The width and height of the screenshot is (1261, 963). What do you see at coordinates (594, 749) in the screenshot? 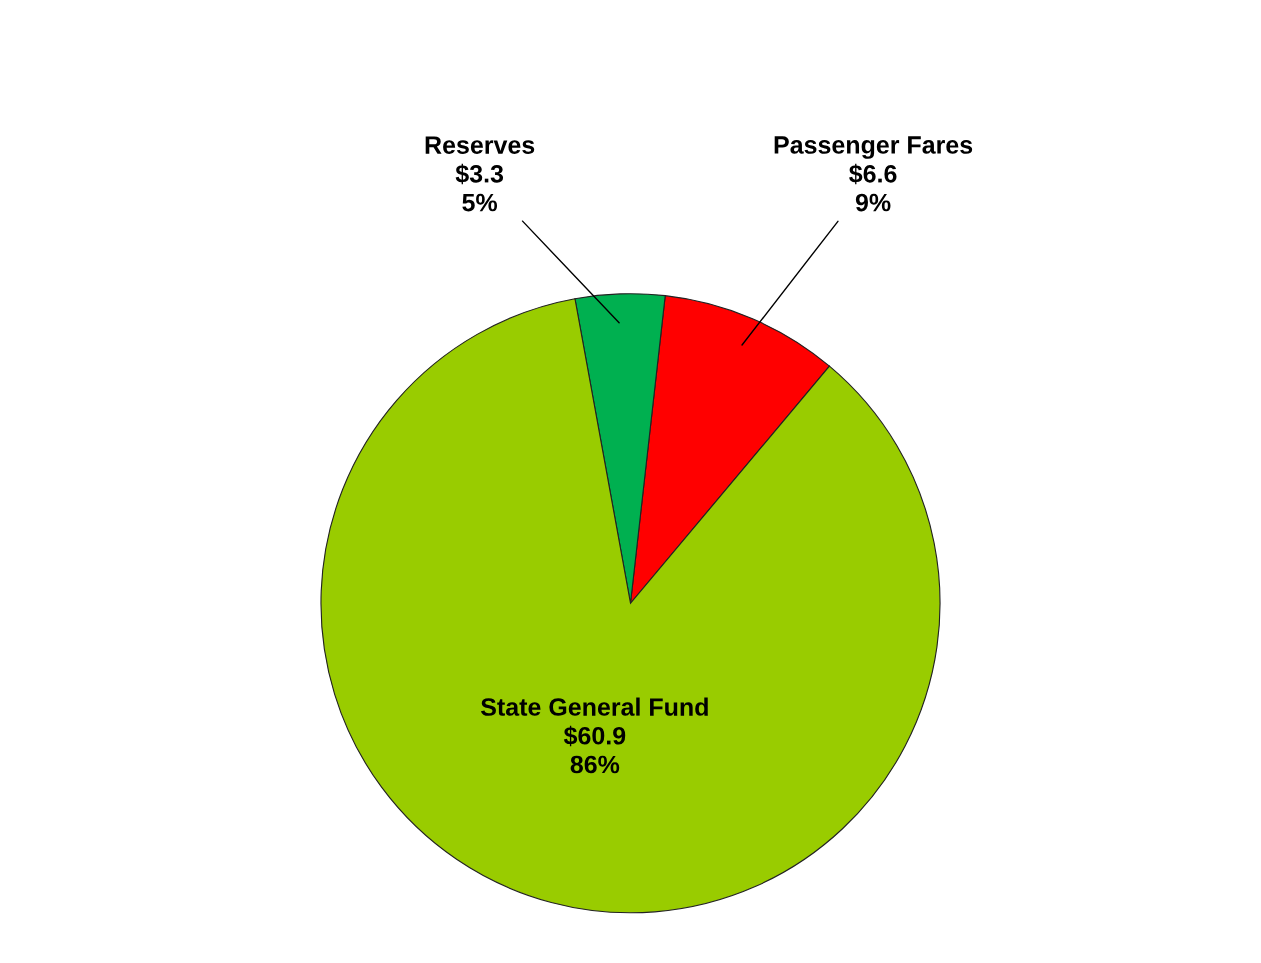
I see `data-label: $60.9 86%` at bounding box center [594, 749].